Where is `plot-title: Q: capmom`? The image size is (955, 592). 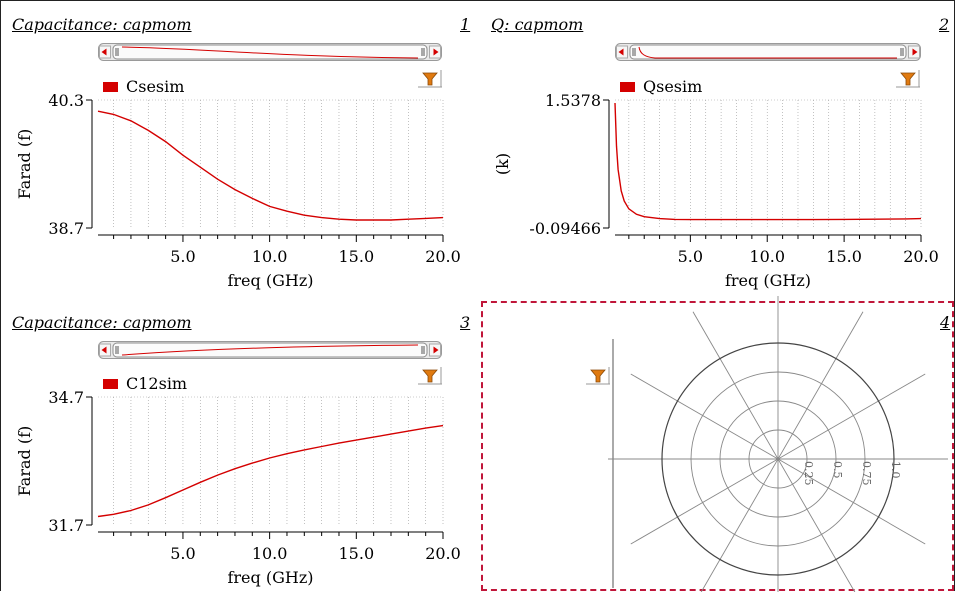 plot-title: Q: capmom is located at coordinates (537, 24).